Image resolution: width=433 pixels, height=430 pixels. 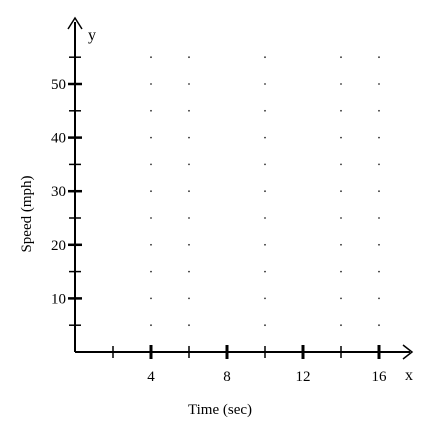 I want to click on y-tick-label: 40, so click(x=58, y=139).